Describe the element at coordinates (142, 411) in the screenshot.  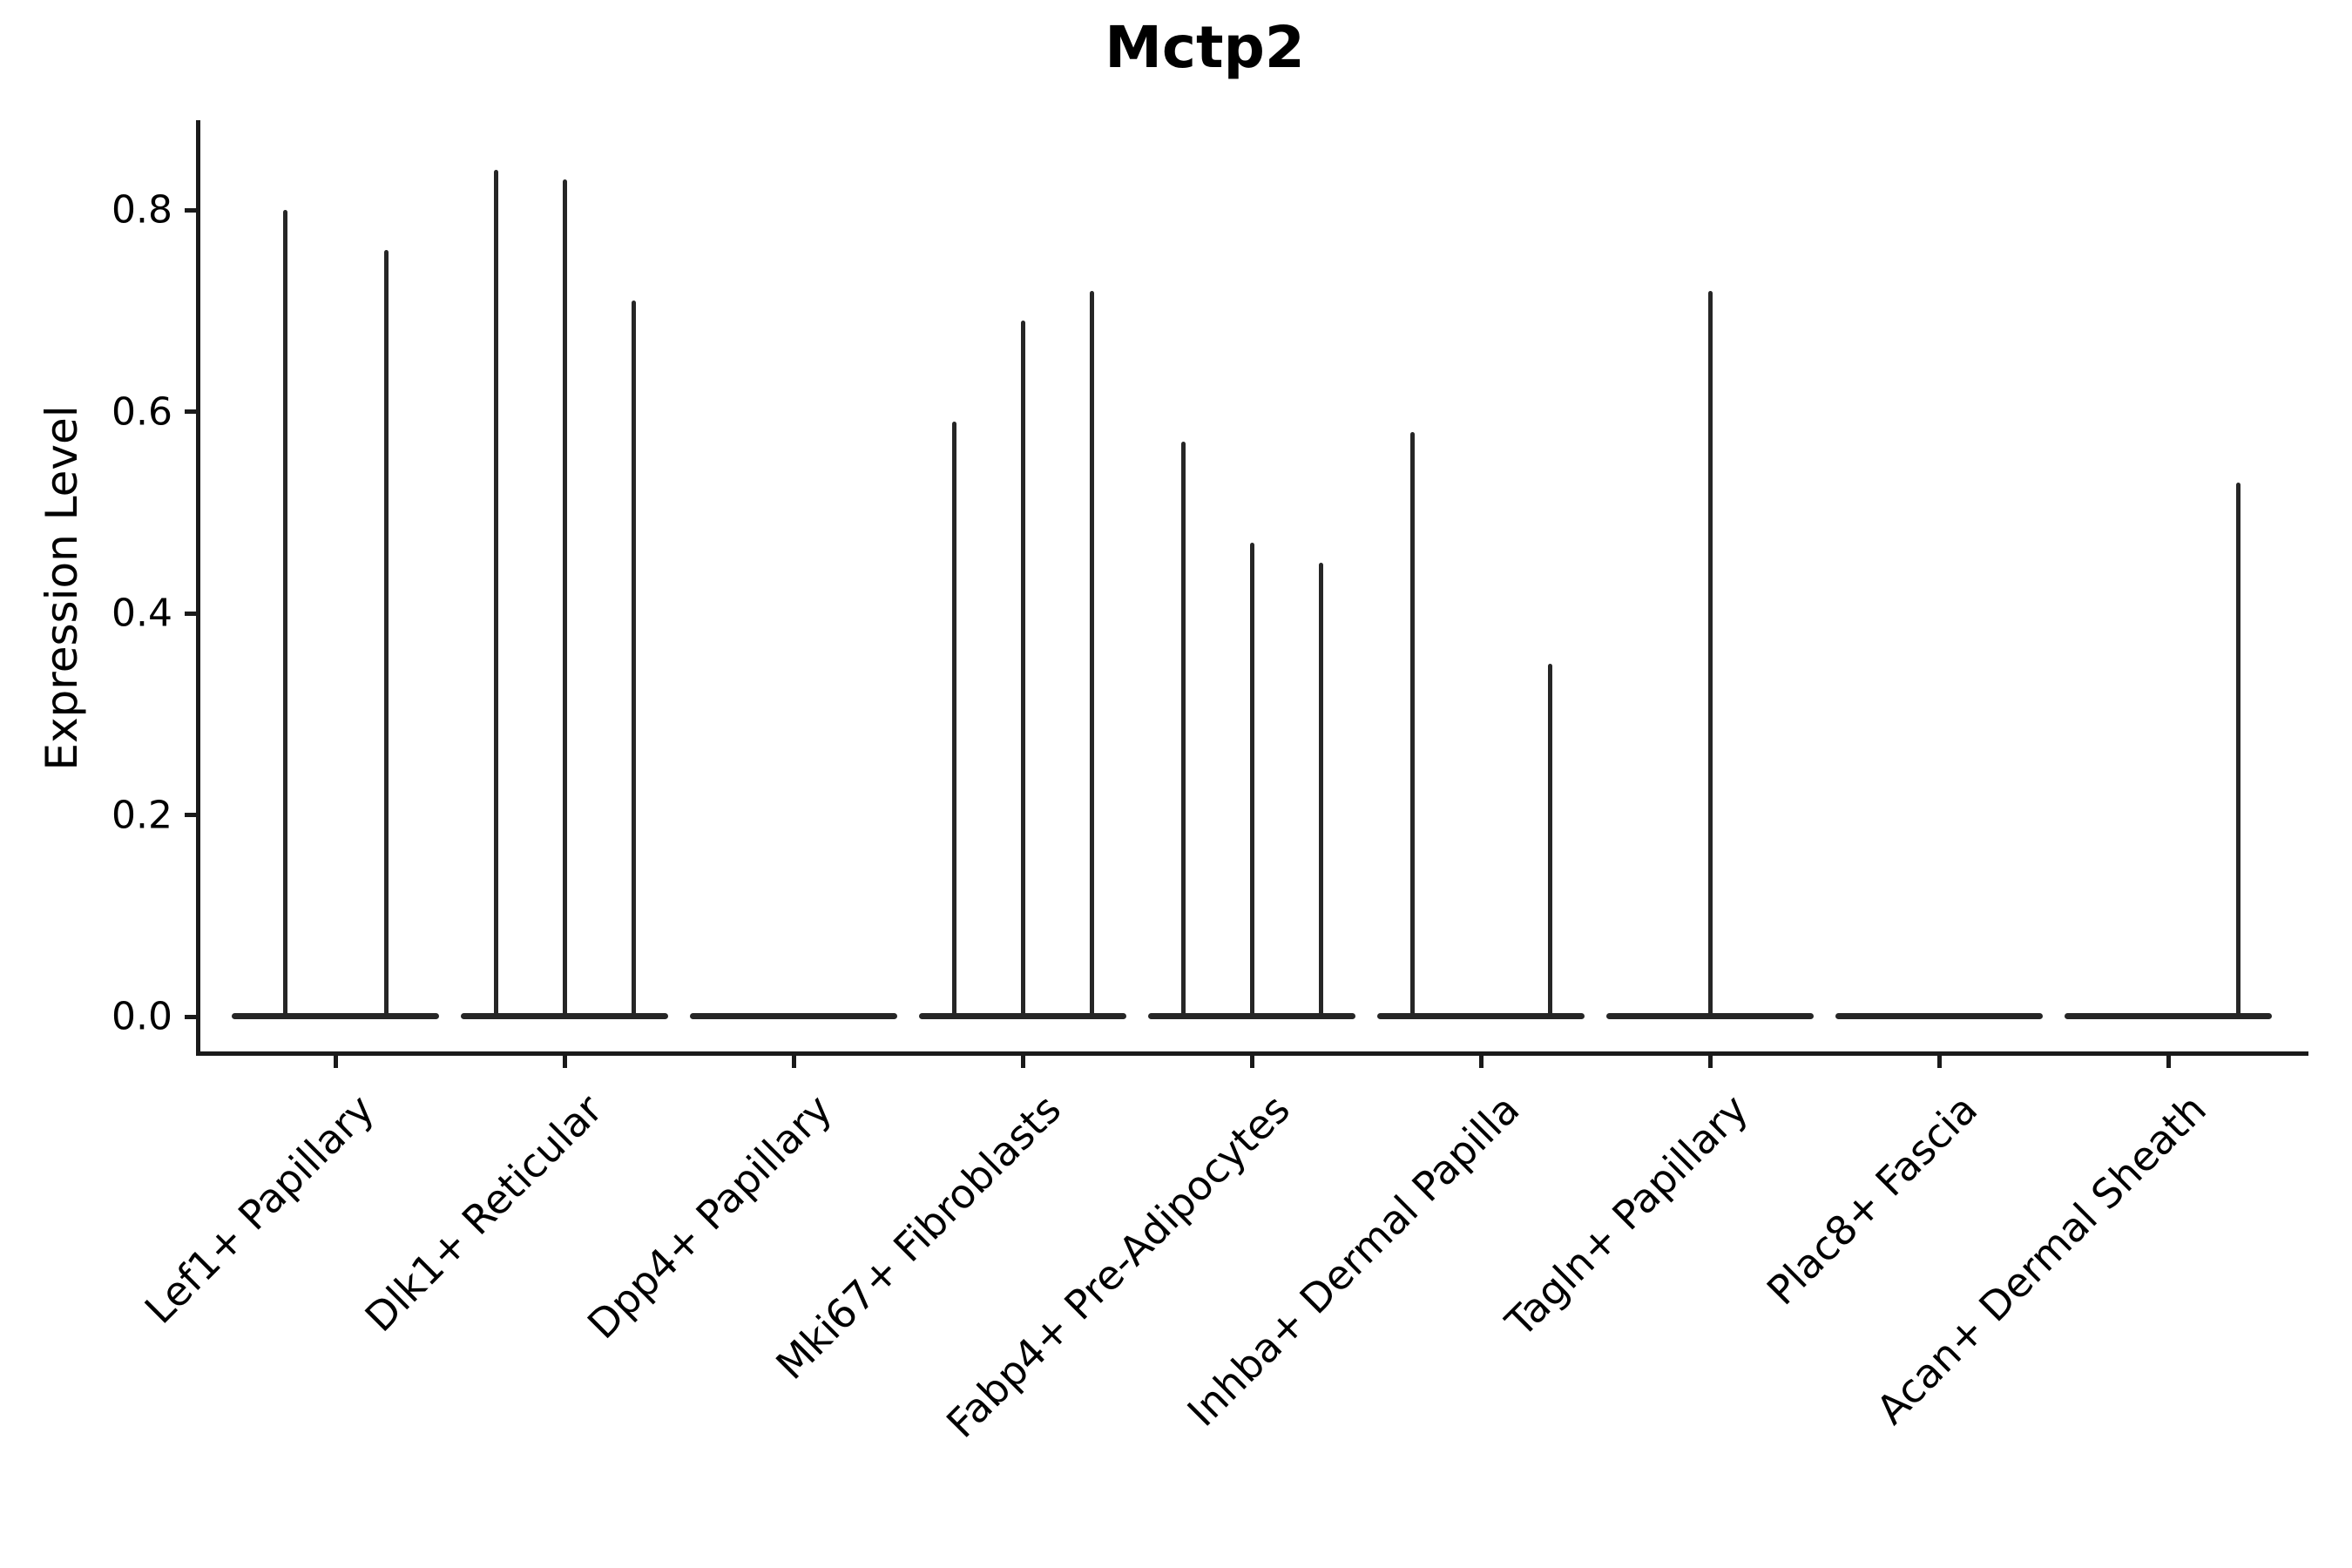
I see `y-tick-label: 0.6` at that location.